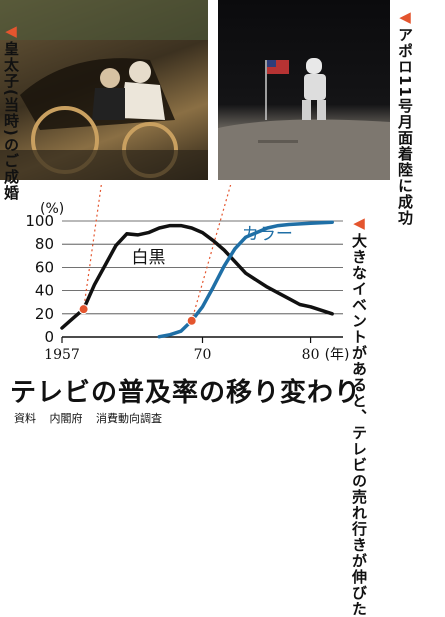 The height and width of the screenshot is (617, 445). I want to click on x-tick-label: 70, so click(203, 355).